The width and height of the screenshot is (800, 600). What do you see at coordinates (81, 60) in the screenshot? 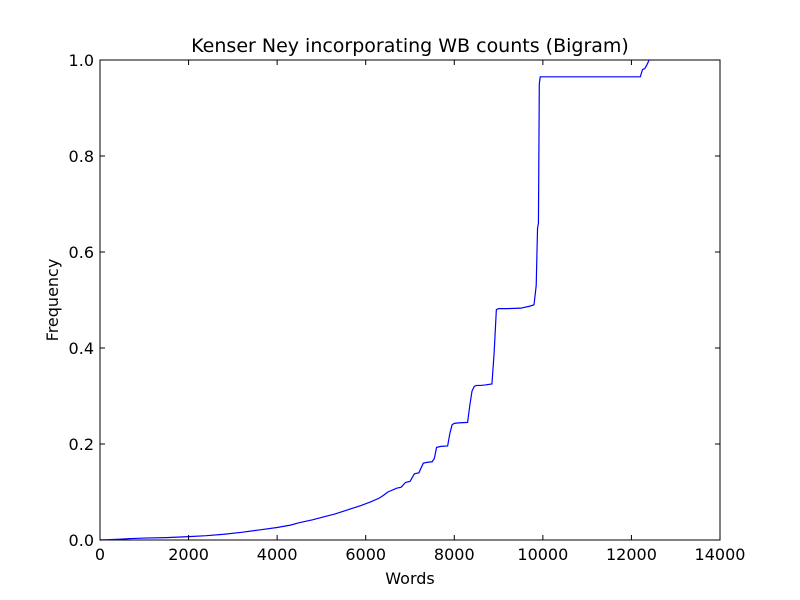
I see `y-tick-label: 1.0` at bounding box center [81, 60].